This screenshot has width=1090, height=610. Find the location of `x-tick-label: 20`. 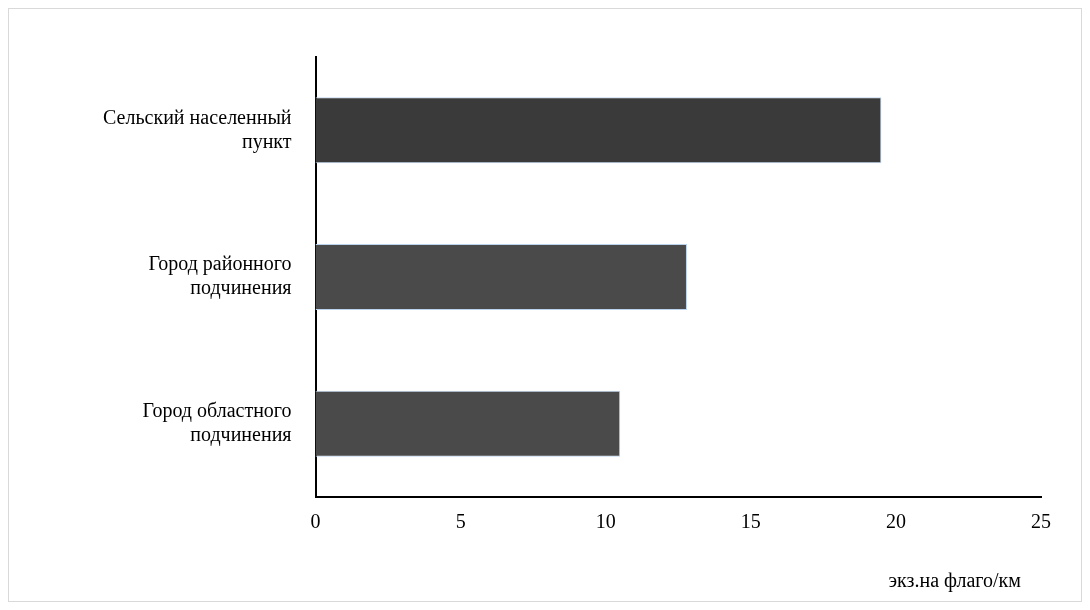

x-tick-label: 20 is located at coordinates (895, 521).